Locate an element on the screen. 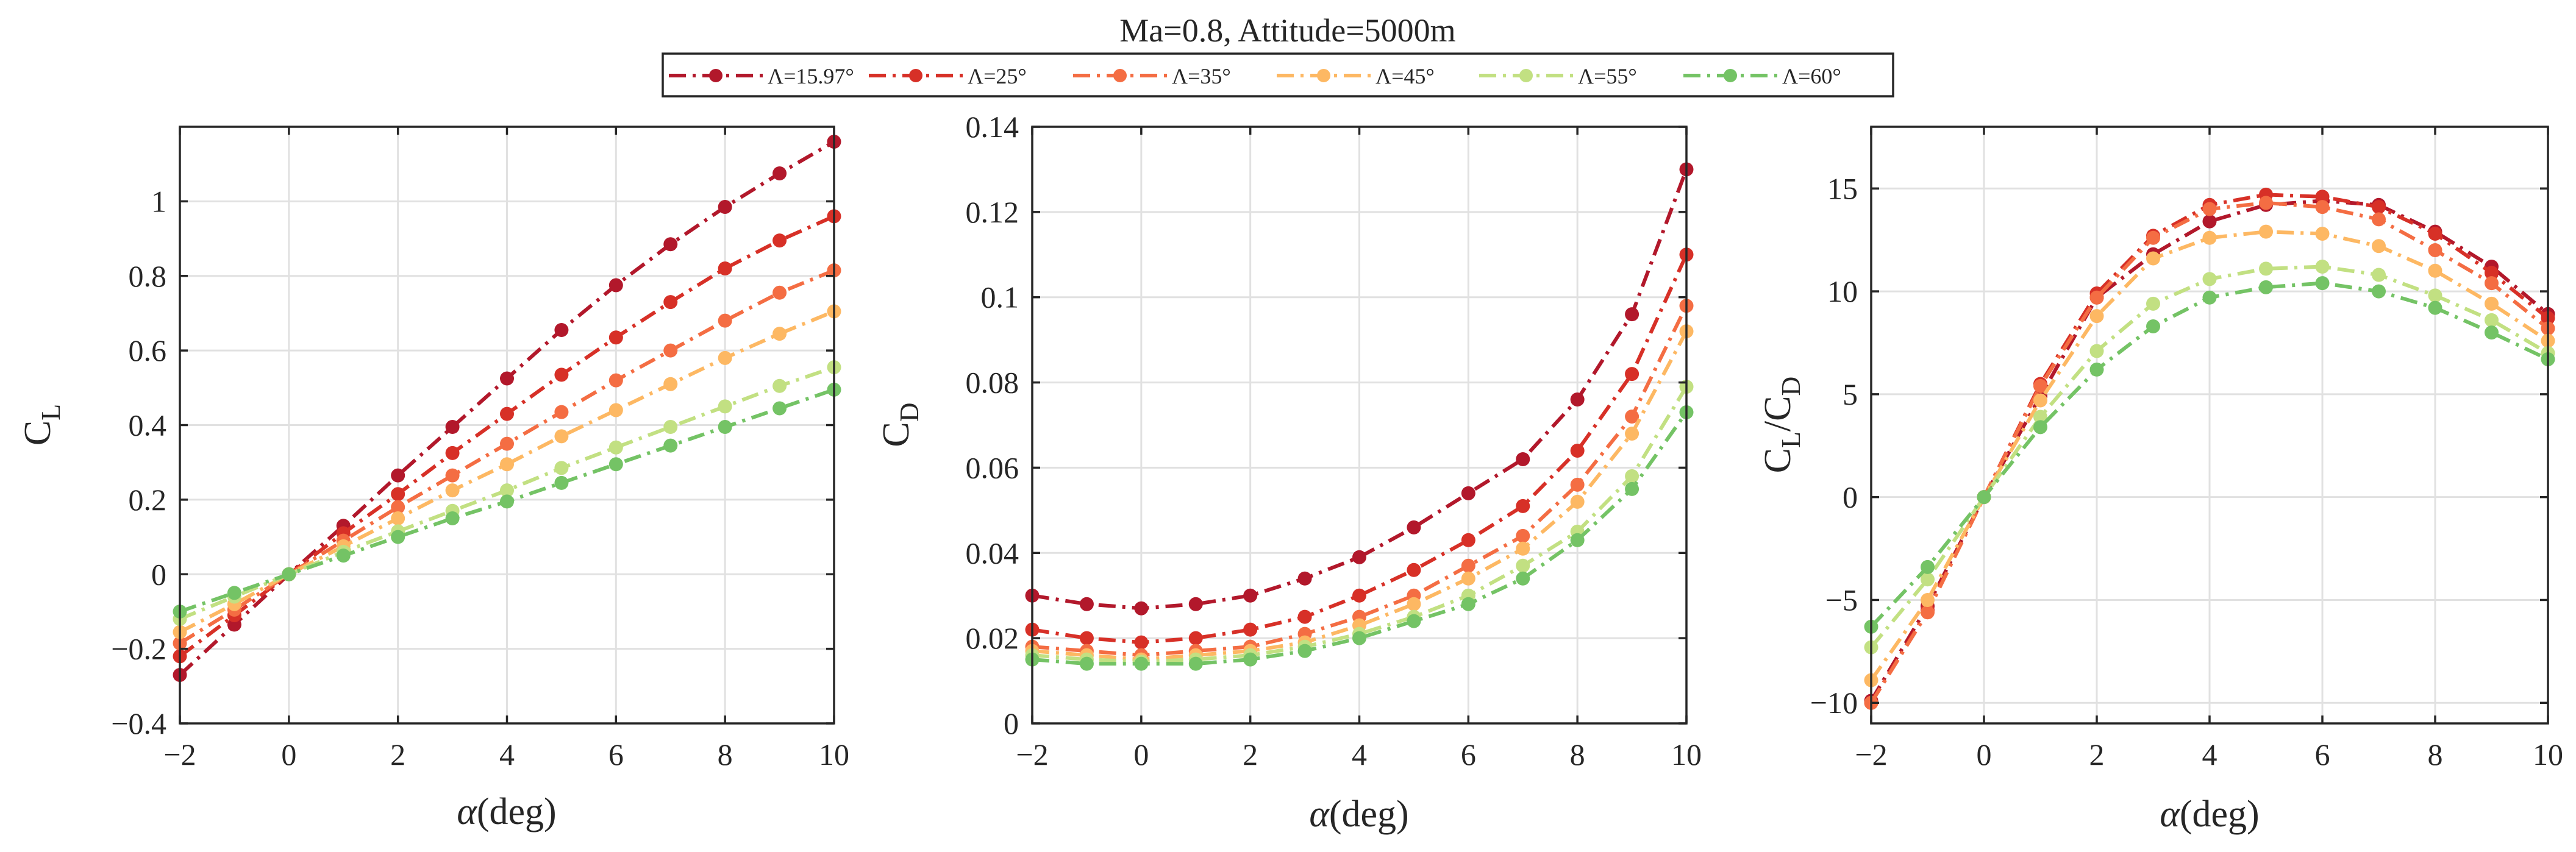  cd-x-axis-label-symbol: α is located at coordinates (1319, 814).